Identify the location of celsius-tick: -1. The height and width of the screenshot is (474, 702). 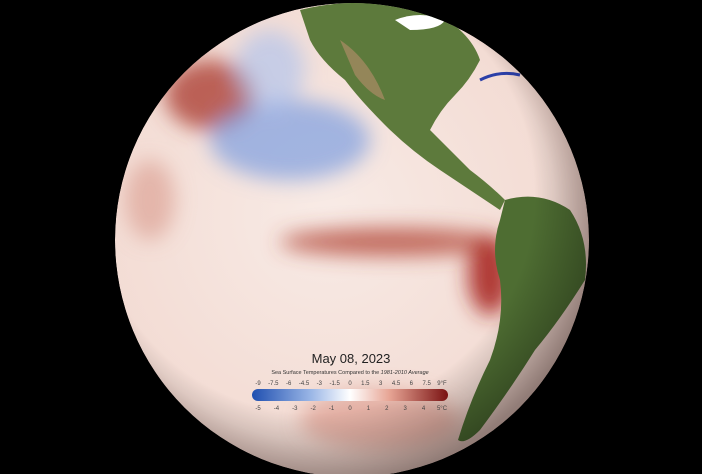
(332, 409).